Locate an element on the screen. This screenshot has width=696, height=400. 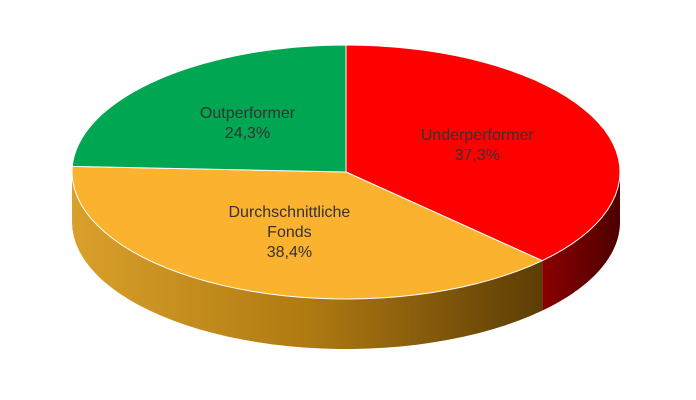
category-label: Outperformer is located at coordinates (247, 114).